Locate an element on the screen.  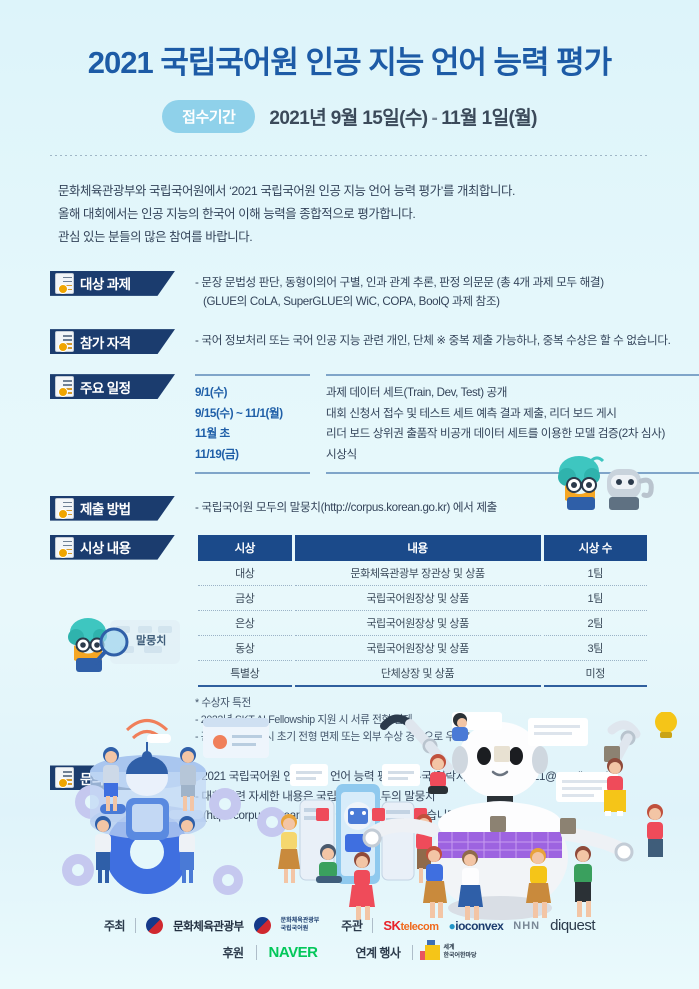
table-row: 동상 국립국어원장상 및 상품 3팀 is located at coordinates (422, 648).